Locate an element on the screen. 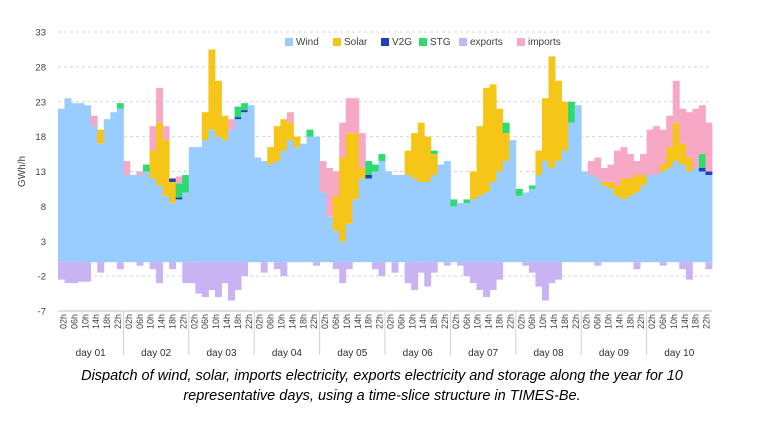 This screenshot has width=764, height=428. y-tick-label: 23 is located at coordinates (40, 102).